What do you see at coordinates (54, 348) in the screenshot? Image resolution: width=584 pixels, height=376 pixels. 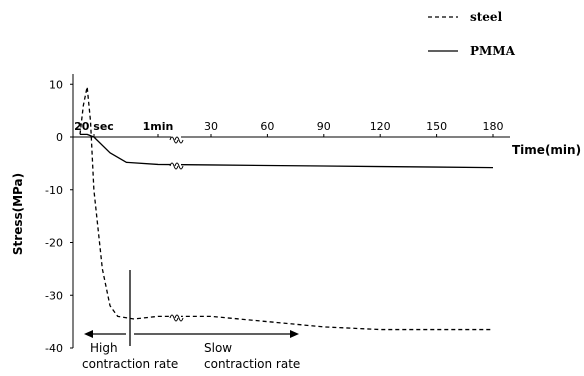 I see `y-tick-label: -40` at bounding box center [54, 348].